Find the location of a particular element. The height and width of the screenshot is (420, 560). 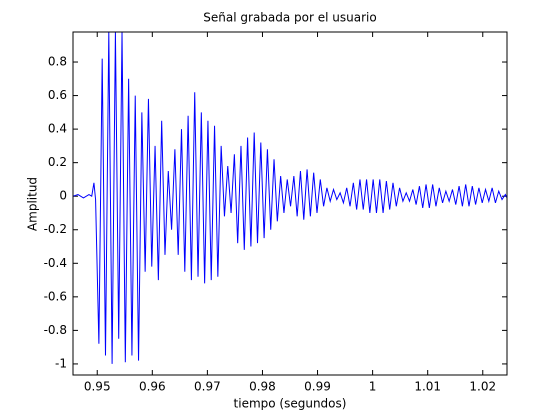

y-tick-label: -0.4 is located at coordinates (55, 263).